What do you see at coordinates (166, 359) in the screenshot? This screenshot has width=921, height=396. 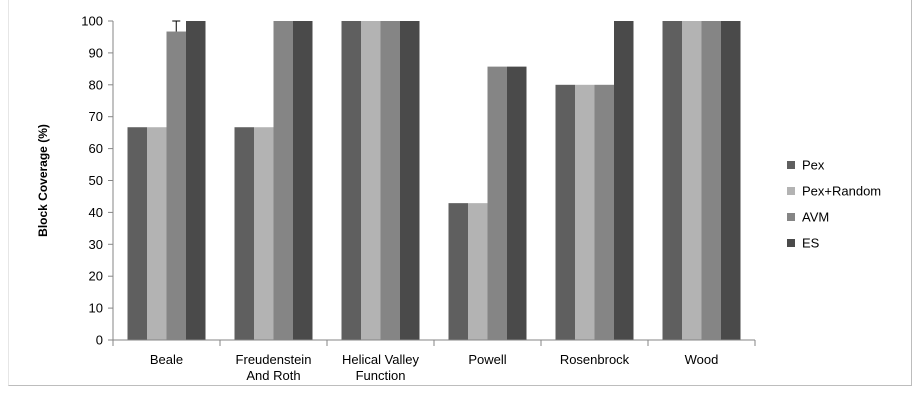 I see `x-tick-label: Beale` at bounding box center [166, 359].